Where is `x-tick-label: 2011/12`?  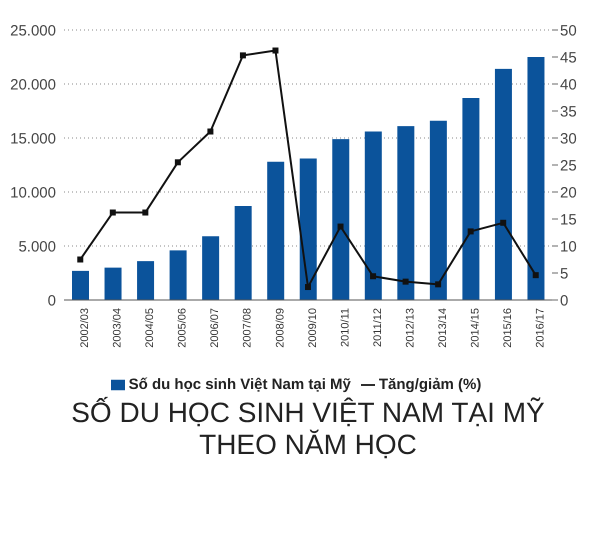 x-tick-label: 2011/12 is located at coordinates (378, 327).